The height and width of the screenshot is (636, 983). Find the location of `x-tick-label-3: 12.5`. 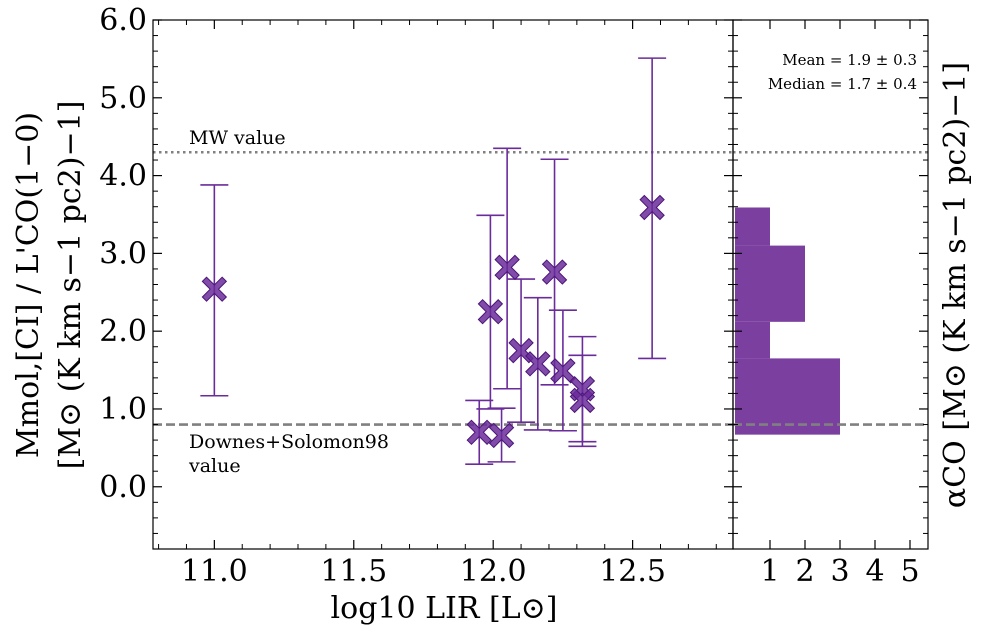

x-tick-label-3: 12.5 is located at coordinates (632, 571).